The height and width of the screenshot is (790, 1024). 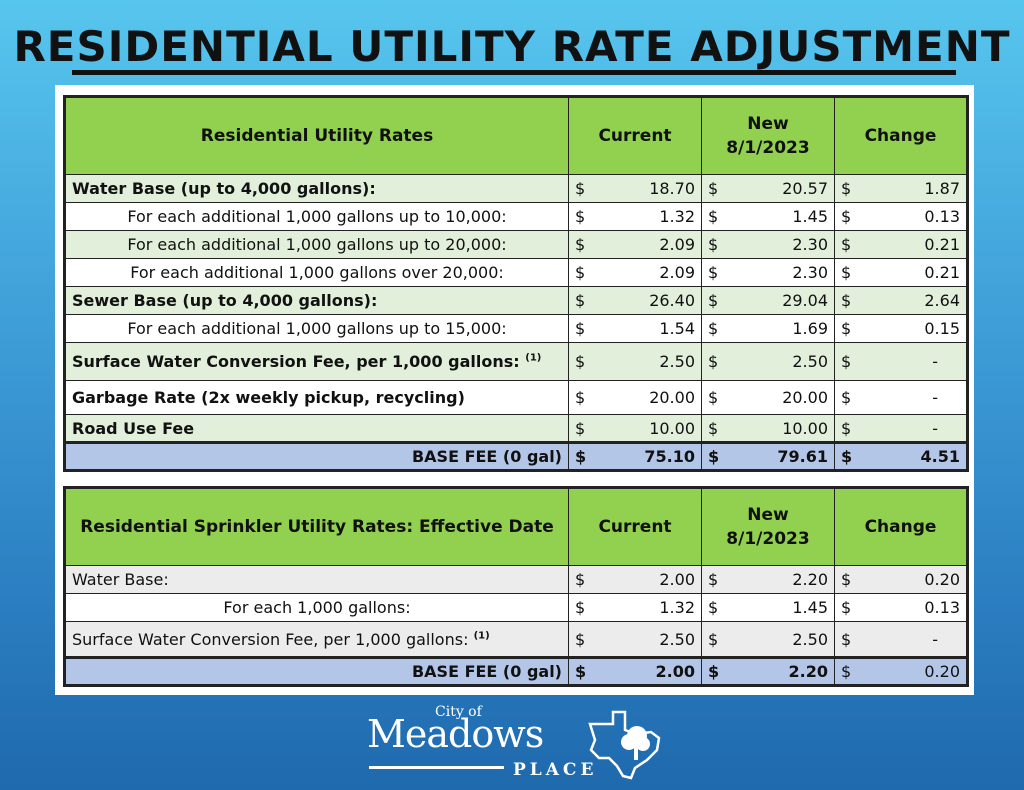 What do you see at coordinates (635, 456) in the screenshot?
I see `total-current-cell: $75.10` at bounding box center [635, 456].